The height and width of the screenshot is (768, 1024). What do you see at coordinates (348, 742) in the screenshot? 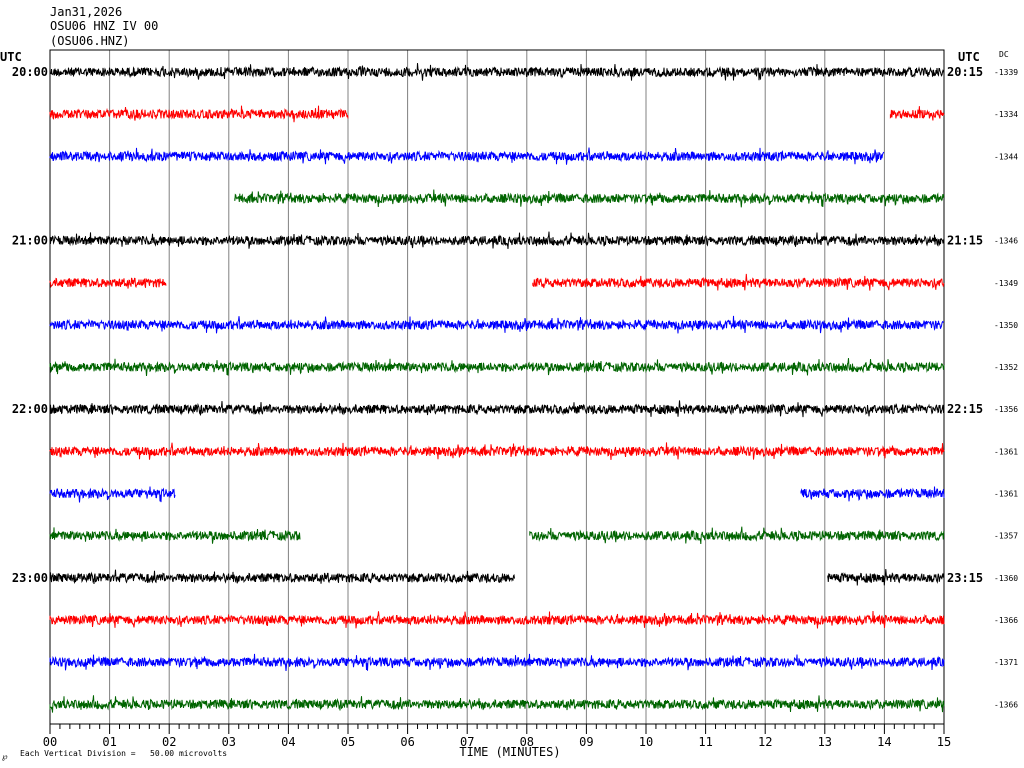
I see `x-tick-label: 05` at bounding box center [348, 742].